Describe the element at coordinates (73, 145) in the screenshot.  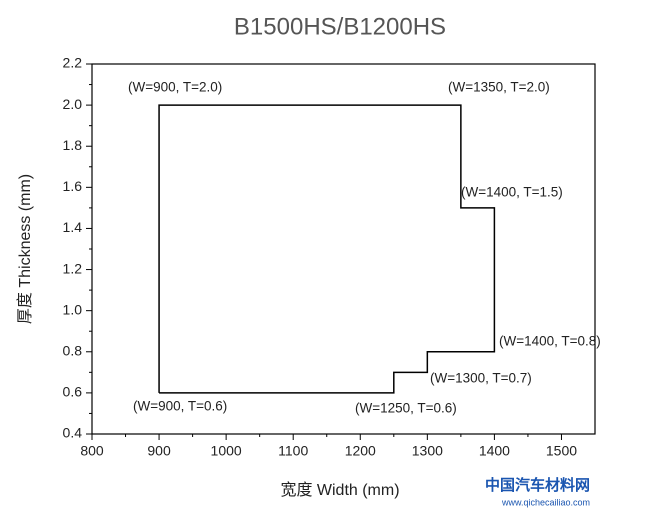
I see `y-tick-label: 1.8` at that location.